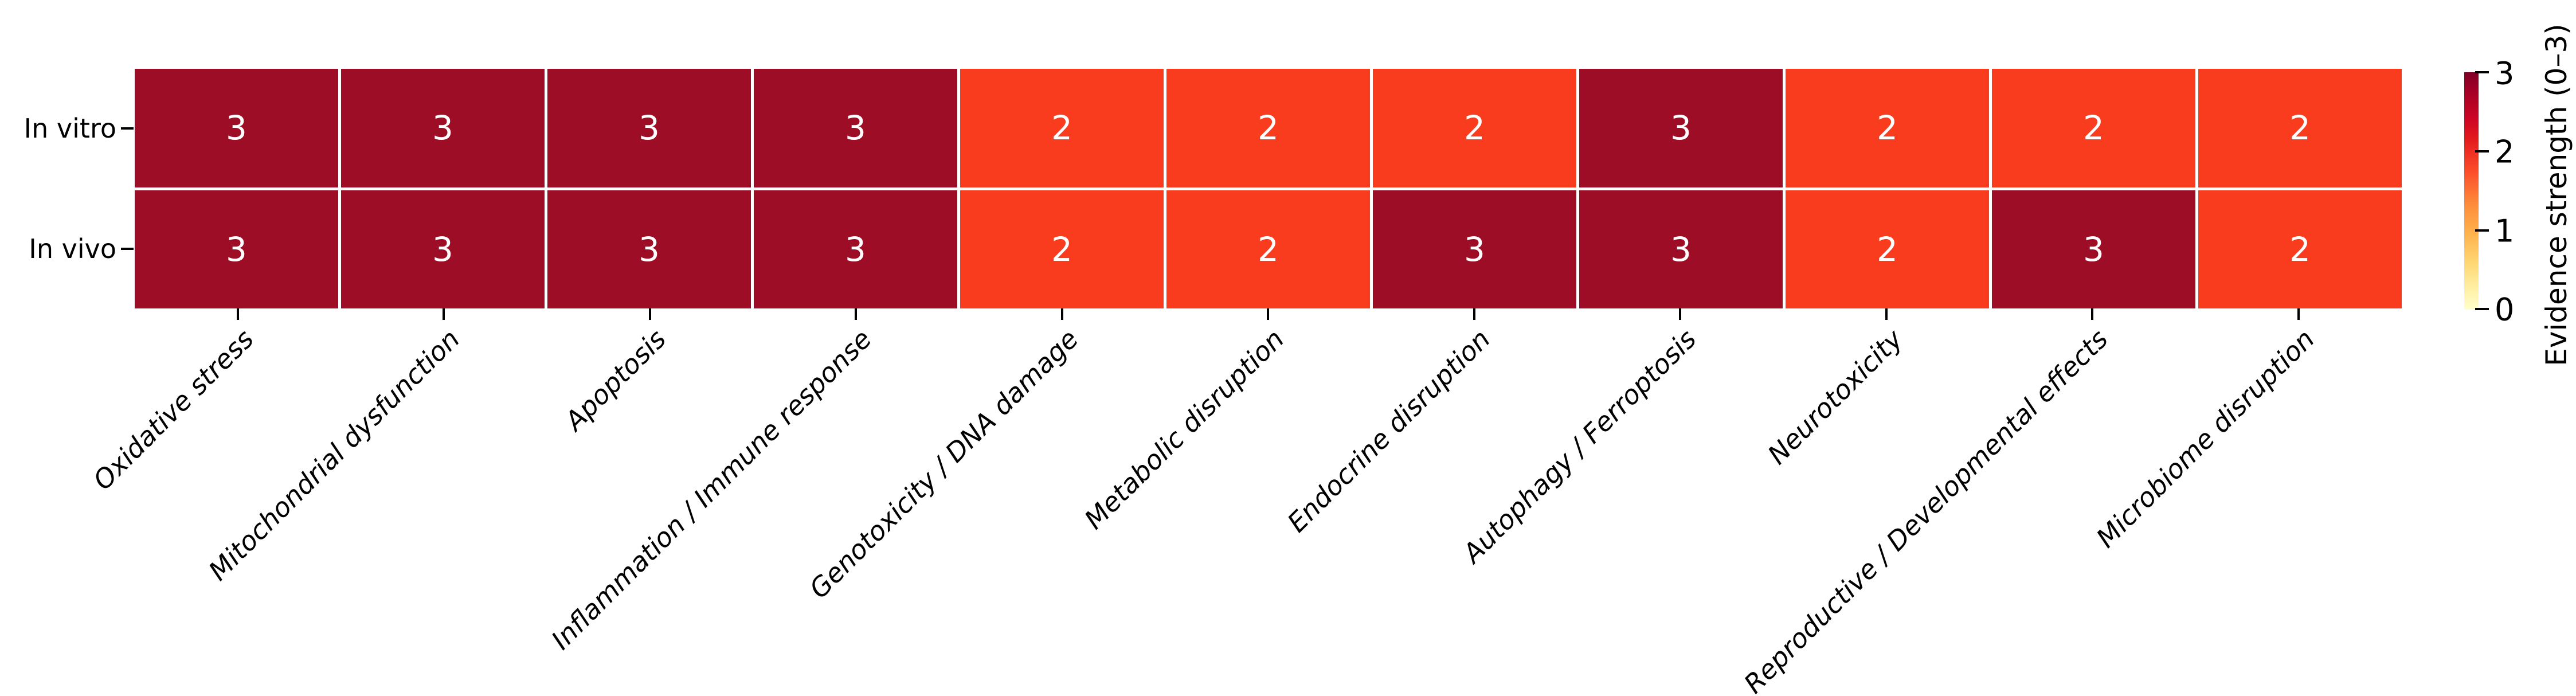 This screenshot has width=2576, height=696. I want to click on column-label: Inflammation / Immune response, so click(711, 489).